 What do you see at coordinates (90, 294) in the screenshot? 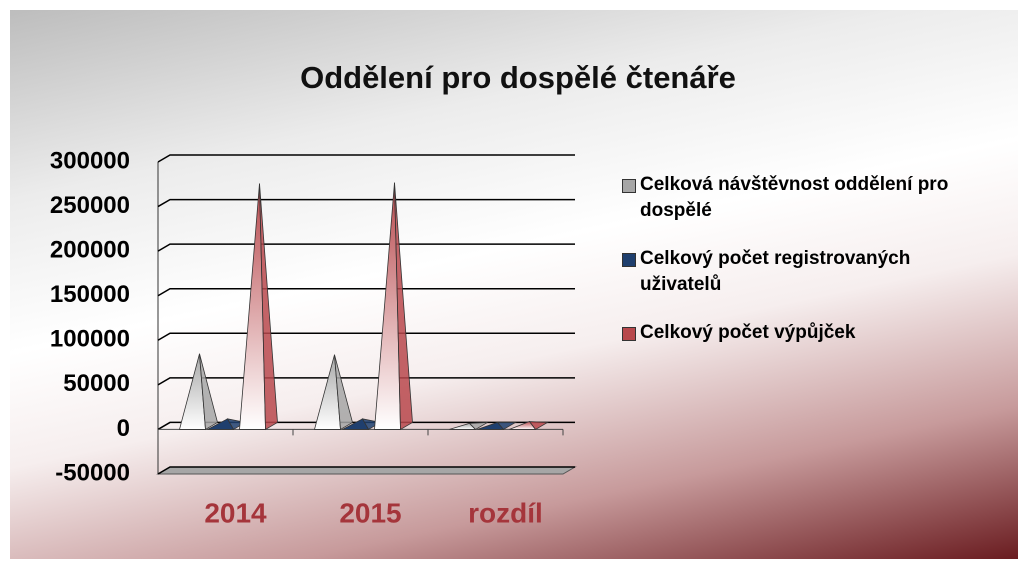
I see `y-tick-label: 150000` at bounding box center [90, 294].